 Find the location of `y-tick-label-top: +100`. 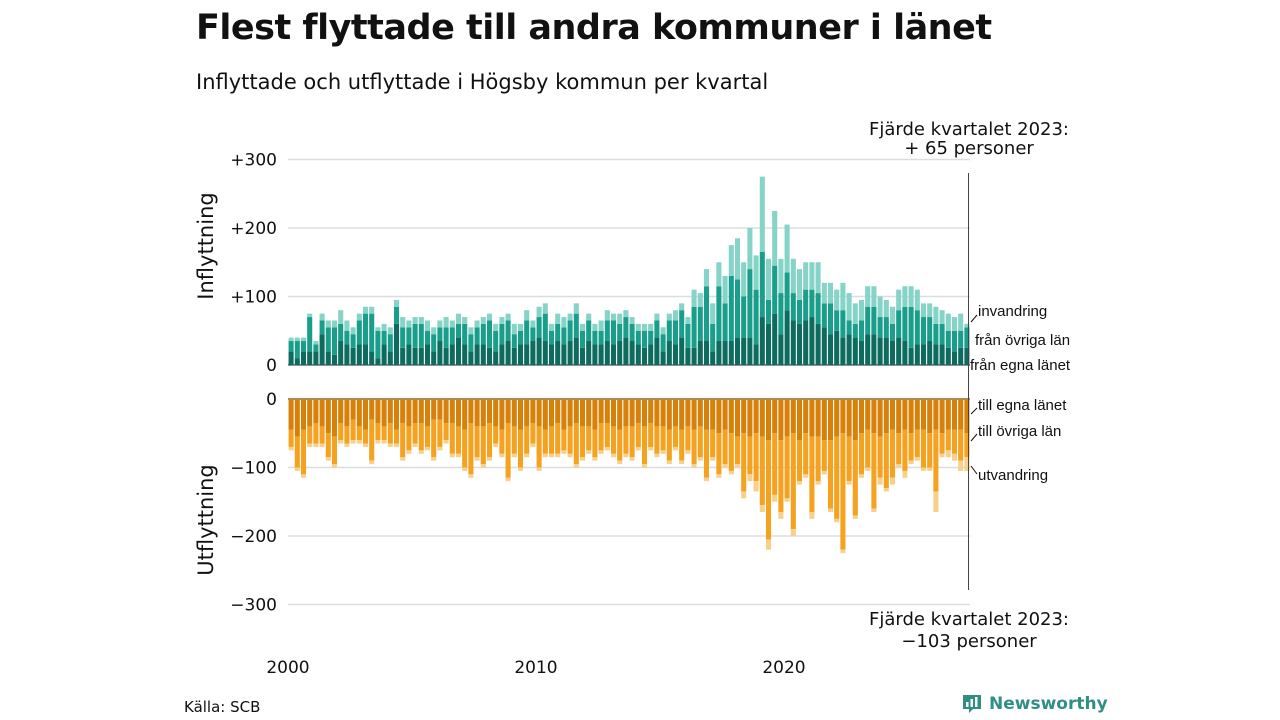

y-tick-label-top: +100 is located at coordinates (253, 298).